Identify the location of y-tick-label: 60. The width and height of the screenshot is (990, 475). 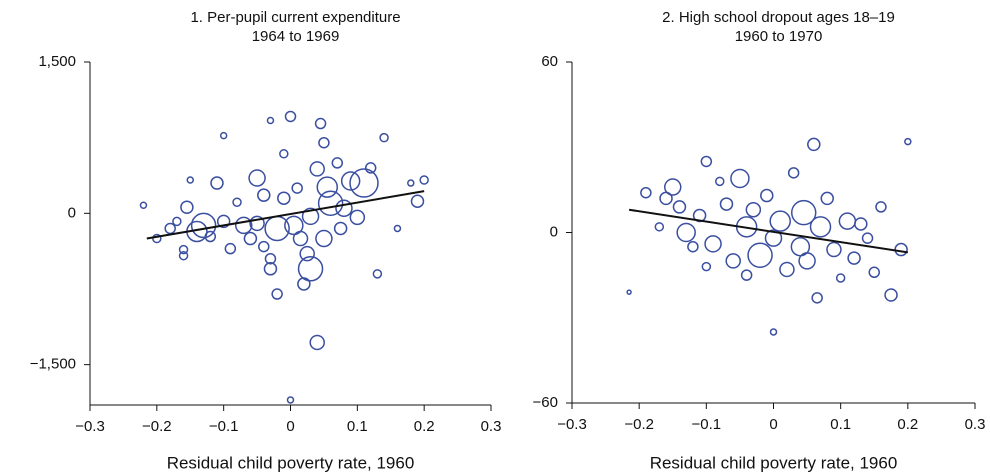
(549, 61).